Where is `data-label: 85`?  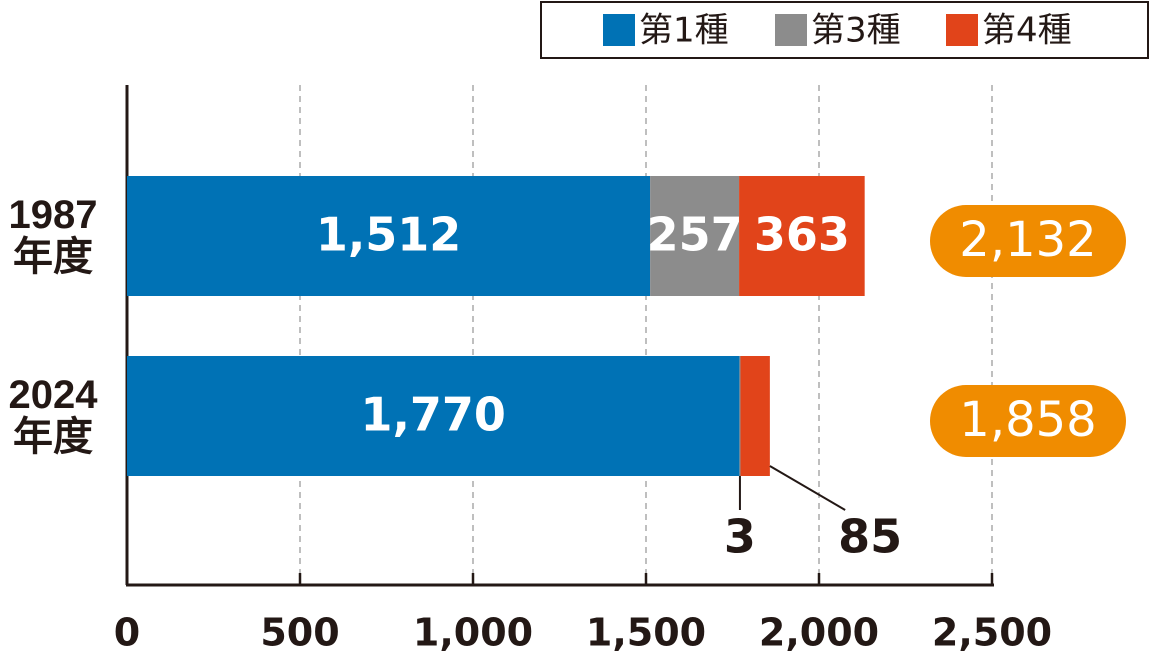 data-label: 85 is located at coordinates (870, 537).